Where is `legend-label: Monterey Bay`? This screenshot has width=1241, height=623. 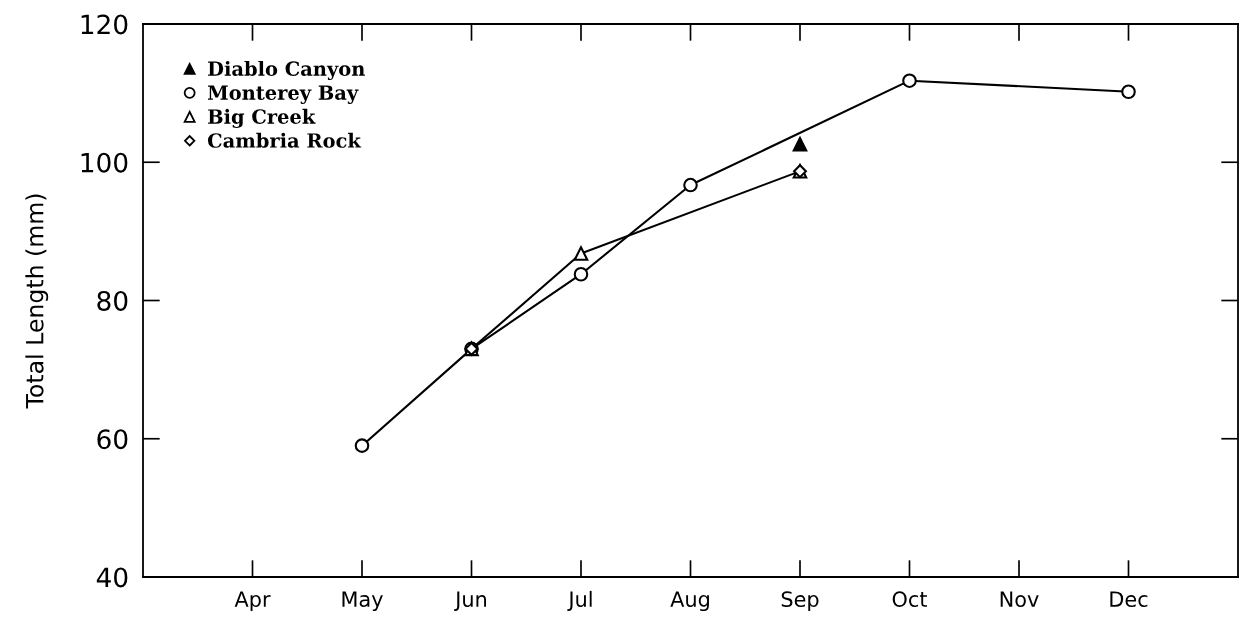 legend-label: Monterey Bay is located at coordinates (283, 94).